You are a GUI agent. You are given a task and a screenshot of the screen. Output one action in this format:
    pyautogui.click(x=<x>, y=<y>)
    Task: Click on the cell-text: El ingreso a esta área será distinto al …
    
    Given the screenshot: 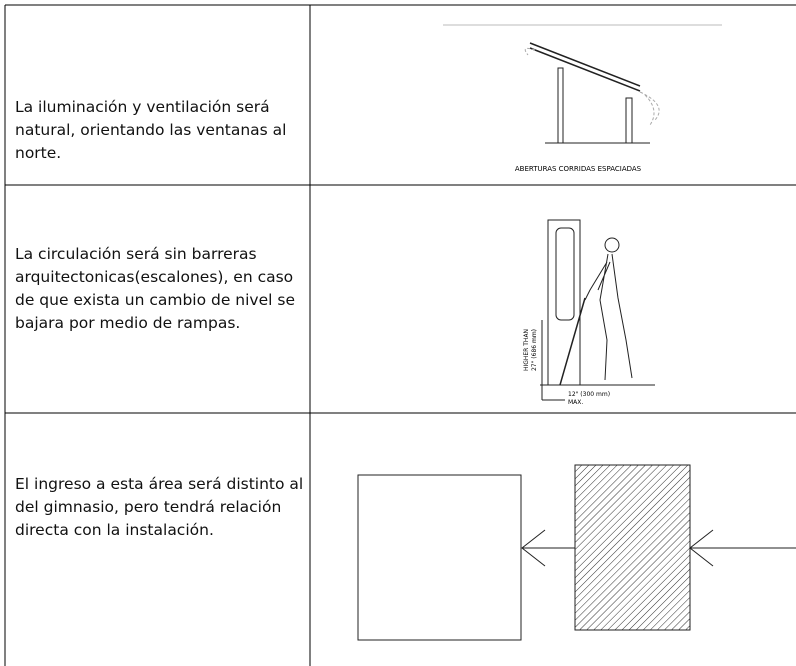 What is the action you would take?
    pyautogui.click(x=159, y=507)
    